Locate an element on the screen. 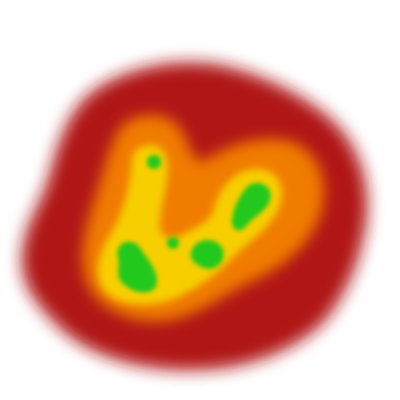 This screenshot has width=400, height=400. heat-core-right is located at coordinates (251, 206).